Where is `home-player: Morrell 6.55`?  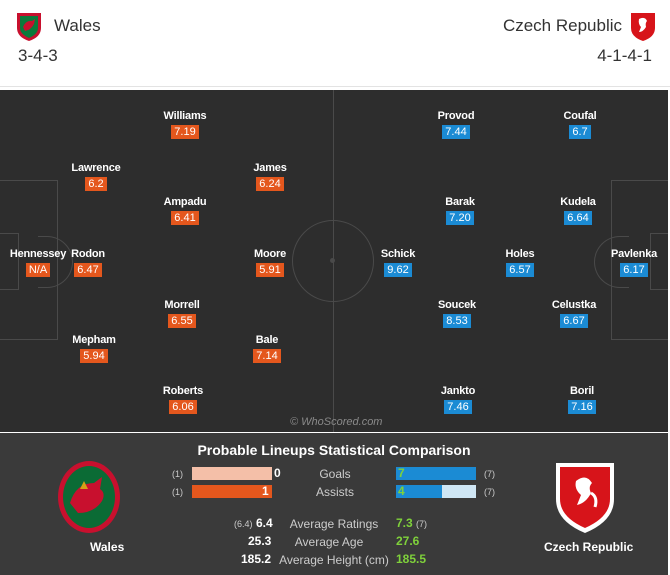 home-player: Morrell 6.55 is located at coordinates (182, 314).